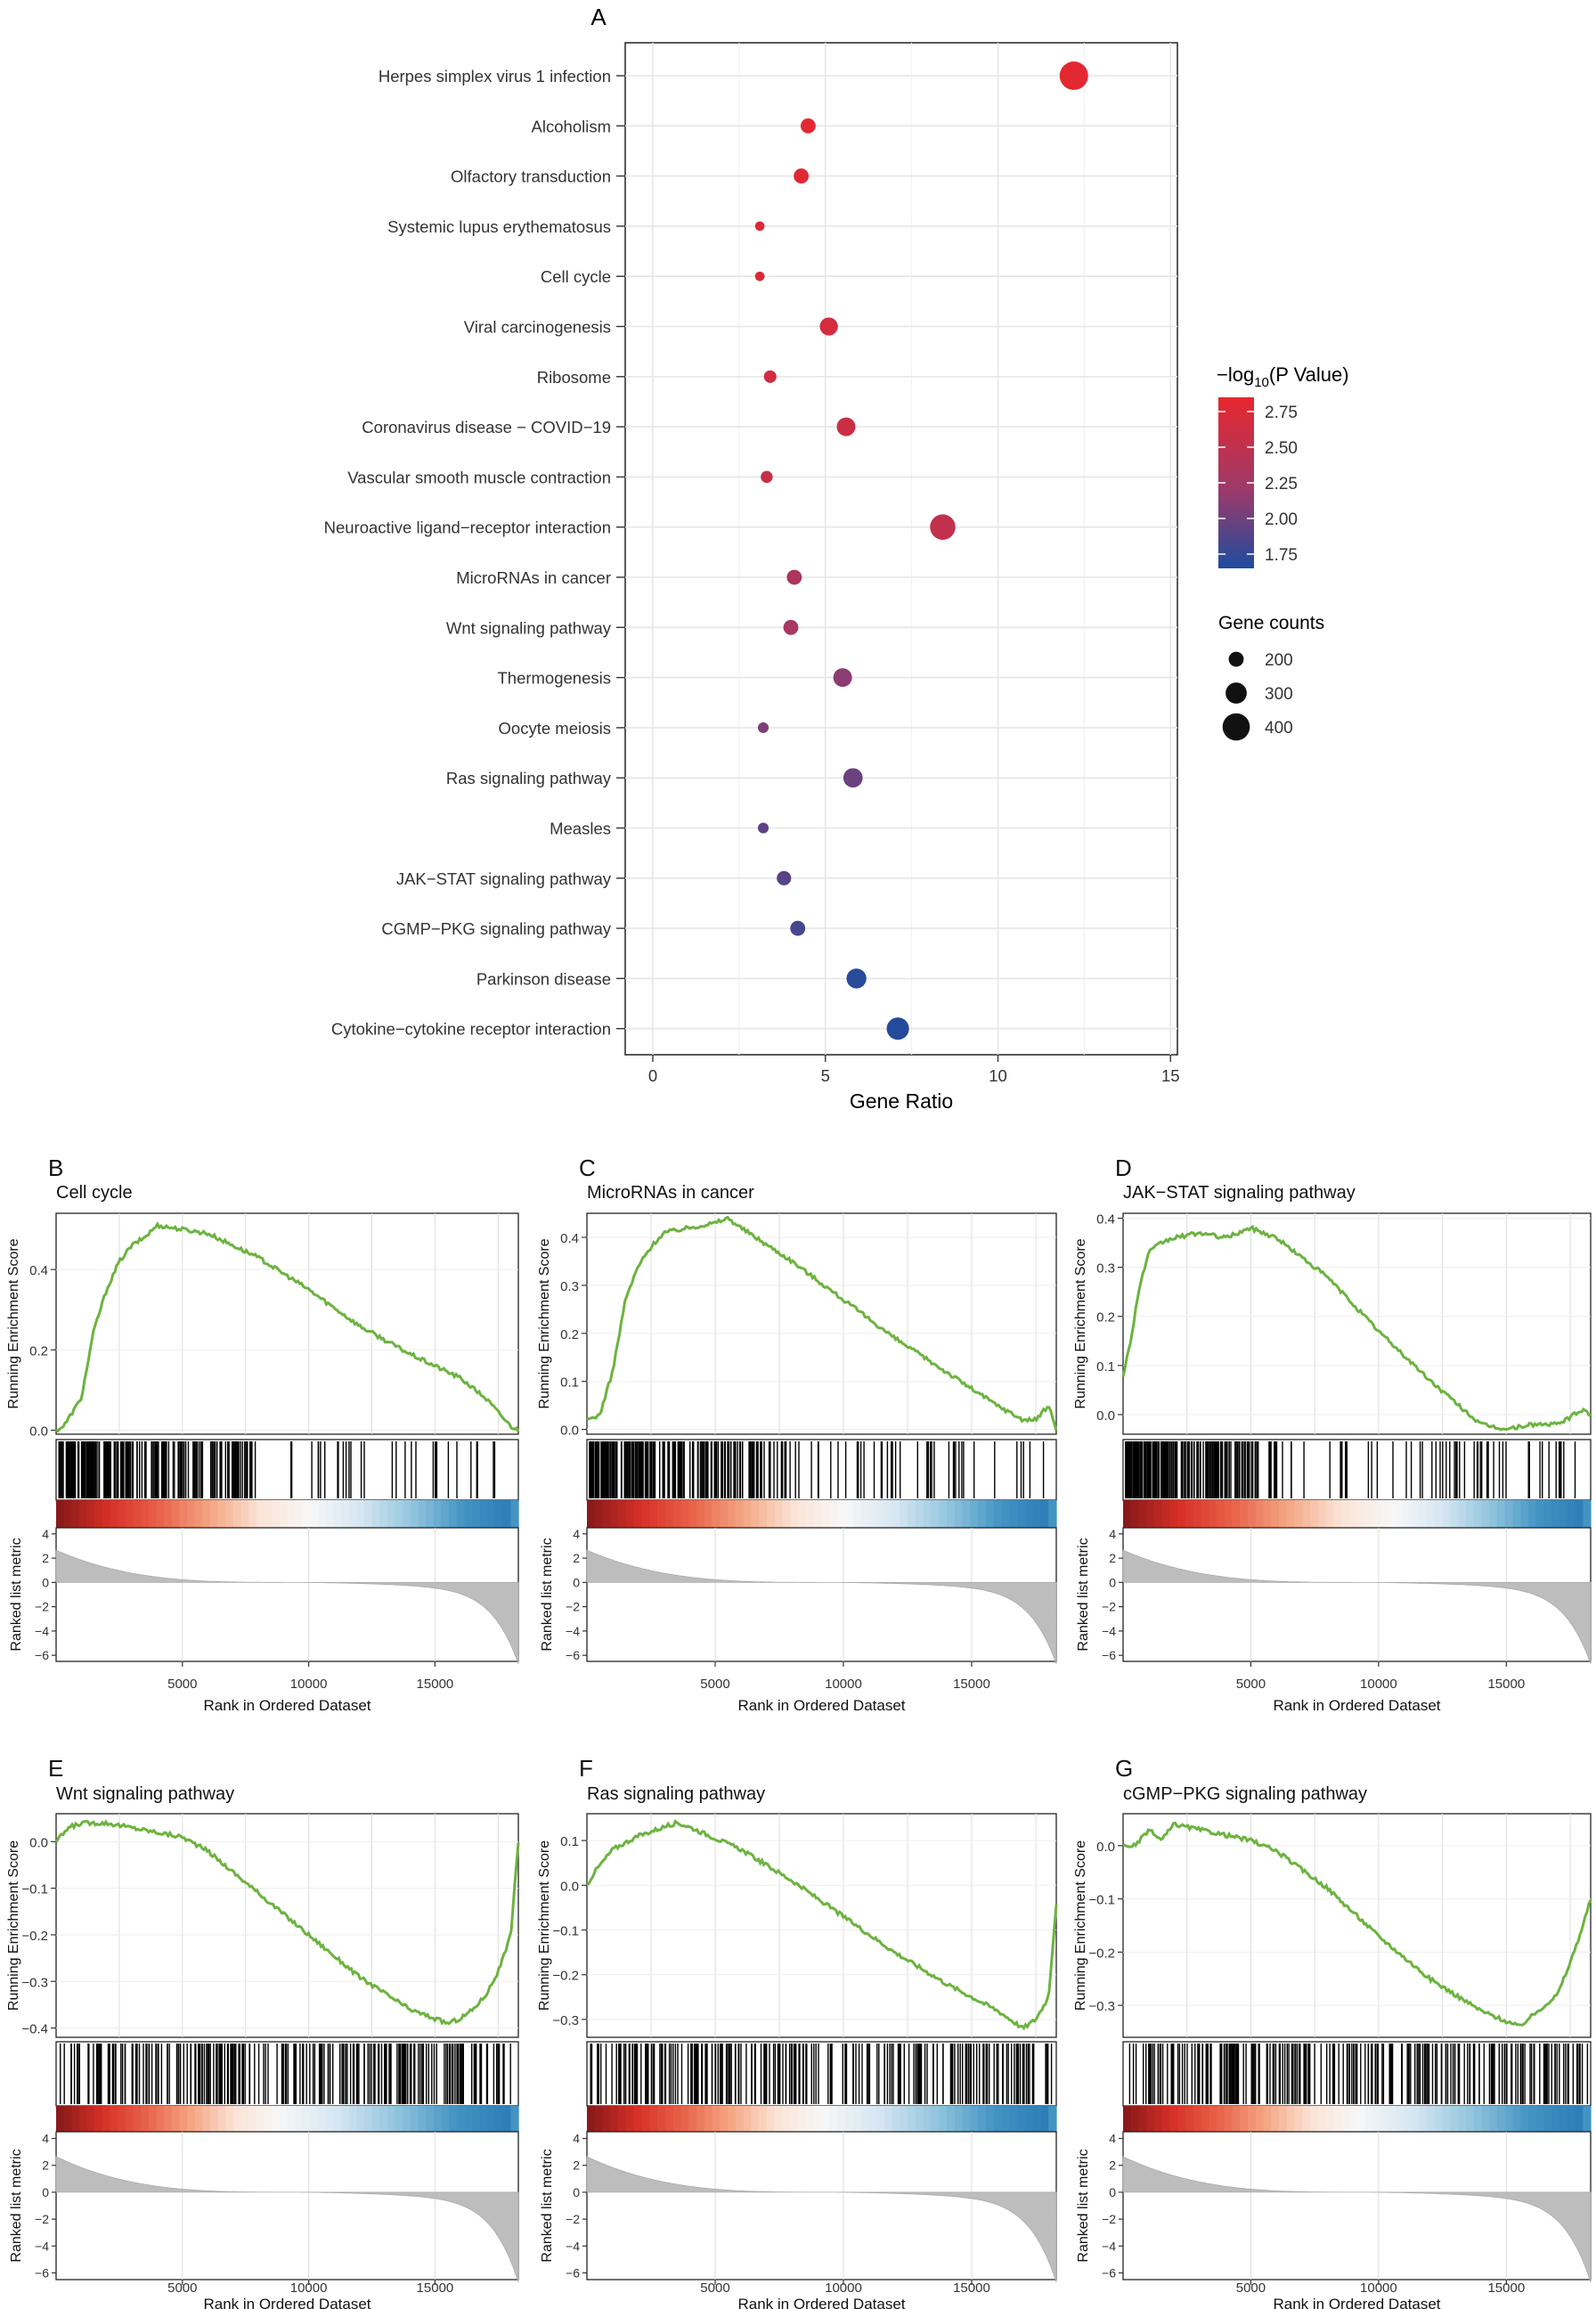  What do you see at coordinates (287, 1923) in the screenshot?
I see `enrichment-curve` at bounding box center [287, 1923].